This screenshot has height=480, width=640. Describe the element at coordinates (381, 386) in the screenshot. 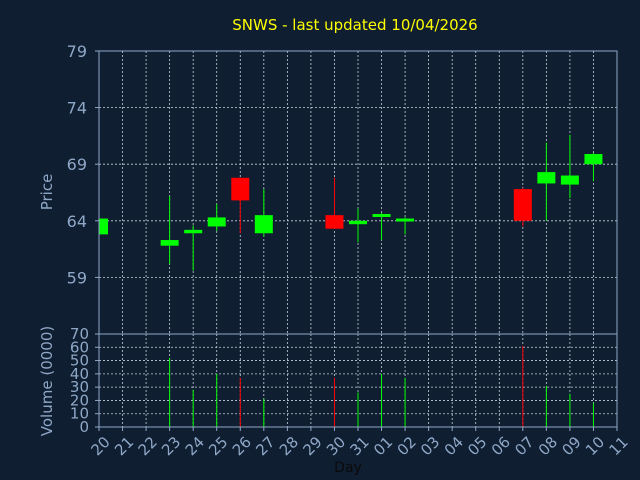

I see `volume-bars` at that location.